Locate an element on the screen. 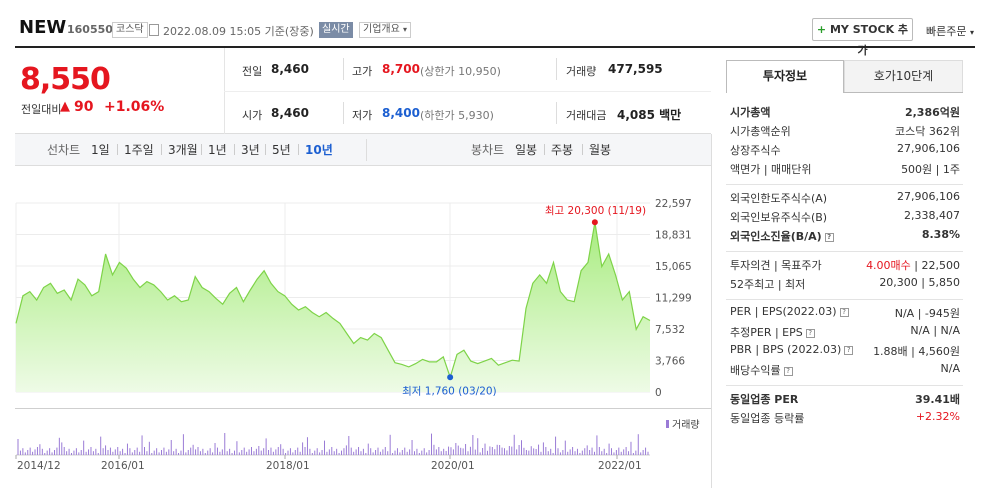  y-tick-label: 7,532 is located at coordinates (670, 330).